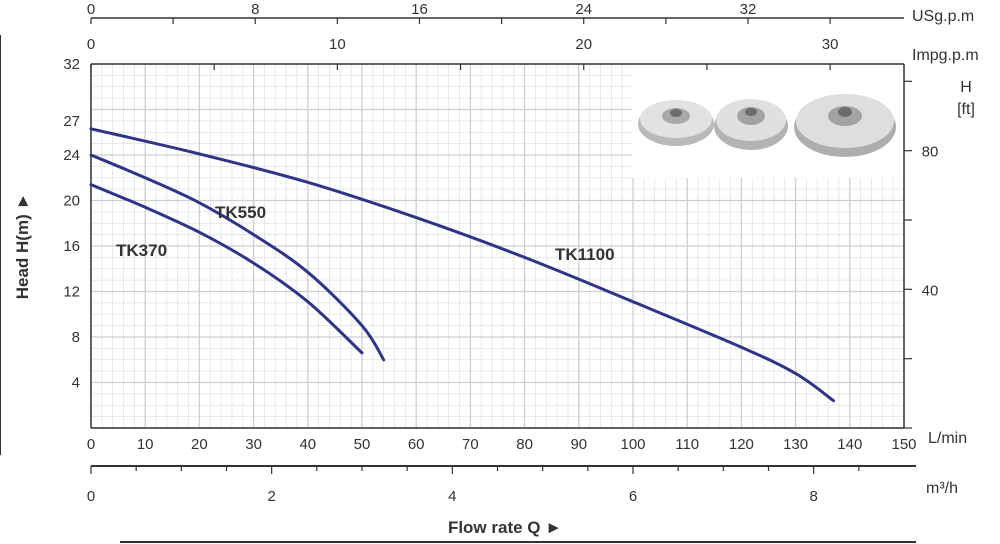  I want to click on y-tick-label: 4, so click(76, 383).